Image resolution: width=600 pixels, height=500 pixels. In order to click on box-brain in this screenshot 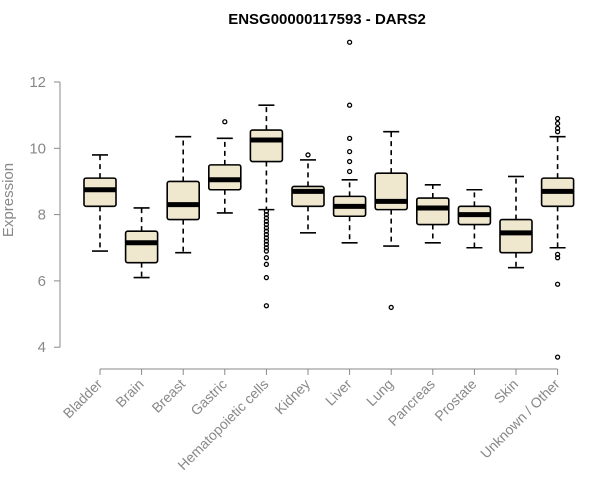, I will do `click(141, 243)`.